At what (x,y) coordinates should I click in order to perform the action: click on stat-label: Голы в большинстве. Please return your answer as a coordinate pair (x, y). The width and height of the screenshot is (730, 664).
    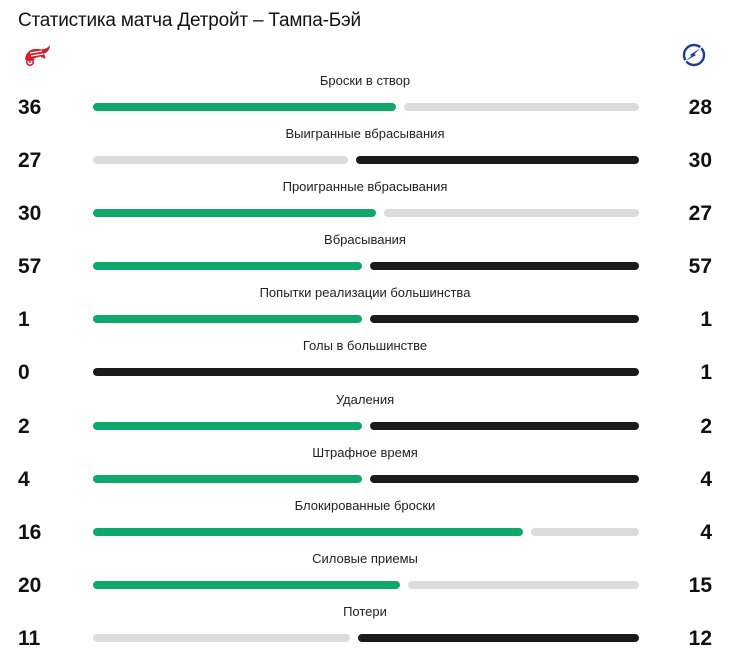
    Looking at the image, I should click on (365, 346).